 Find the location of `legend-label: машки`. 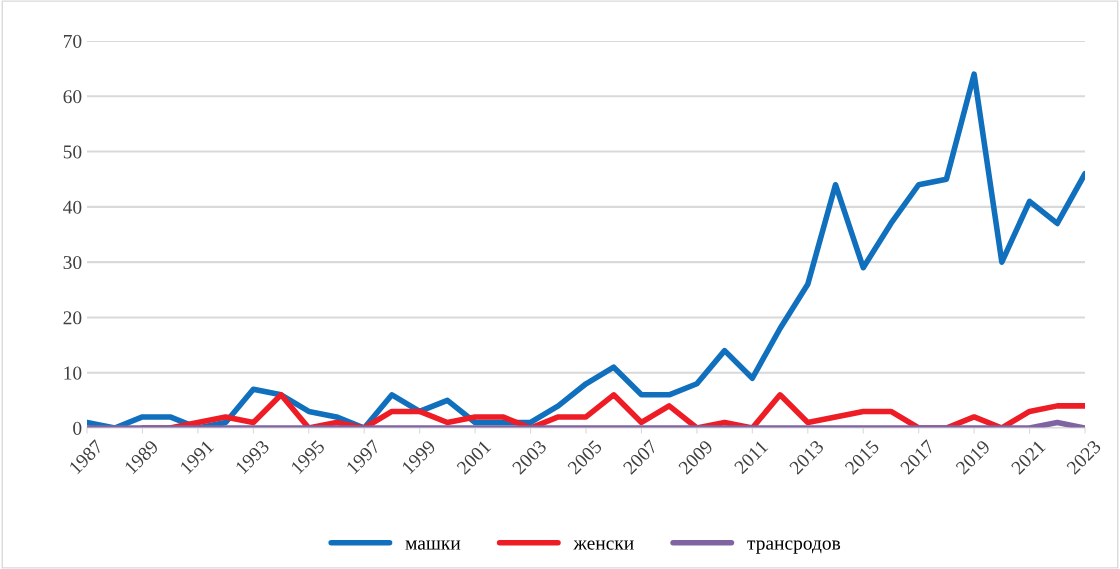

legend-label: машки is located at coordinates (433, 545).